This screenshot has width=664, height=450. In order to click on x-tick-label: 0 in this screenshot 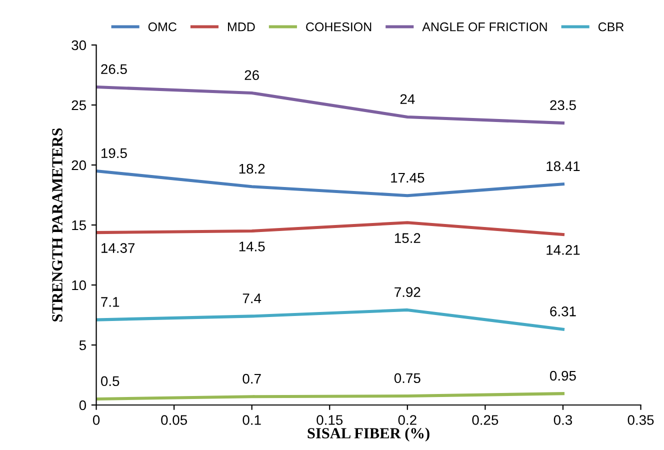, I will do `click(96, 420)`.